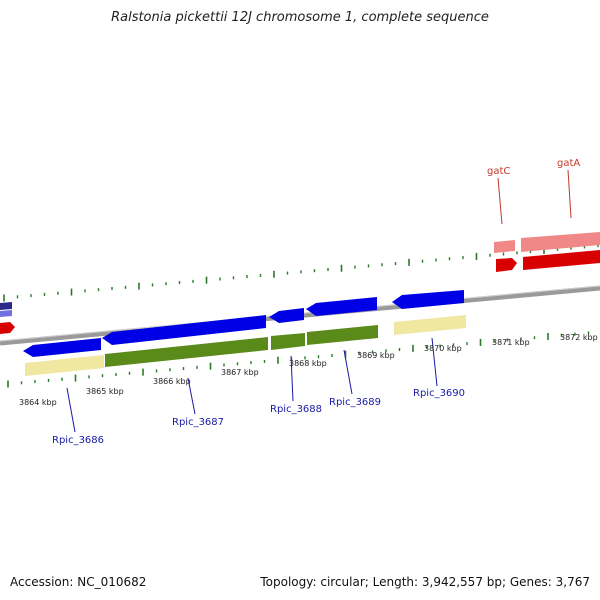 The image size is (600, 600). I want to click on gene-label-gatA: gatA, so click(568, 163).